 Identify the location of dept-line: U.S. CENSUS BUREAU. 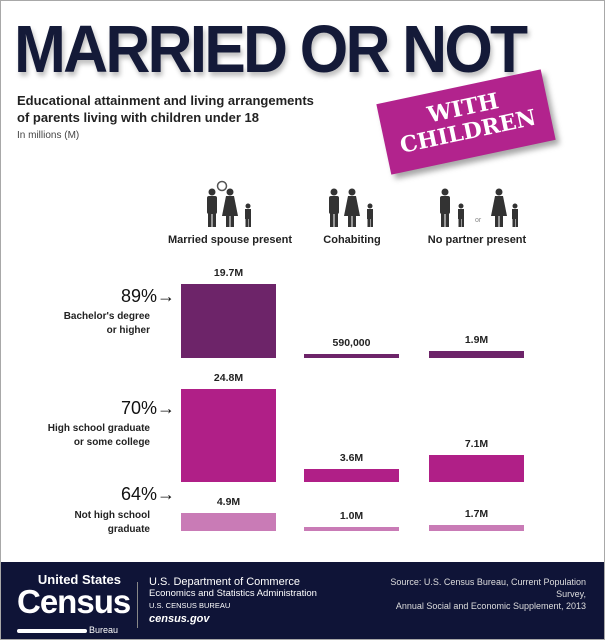
(190, 605).